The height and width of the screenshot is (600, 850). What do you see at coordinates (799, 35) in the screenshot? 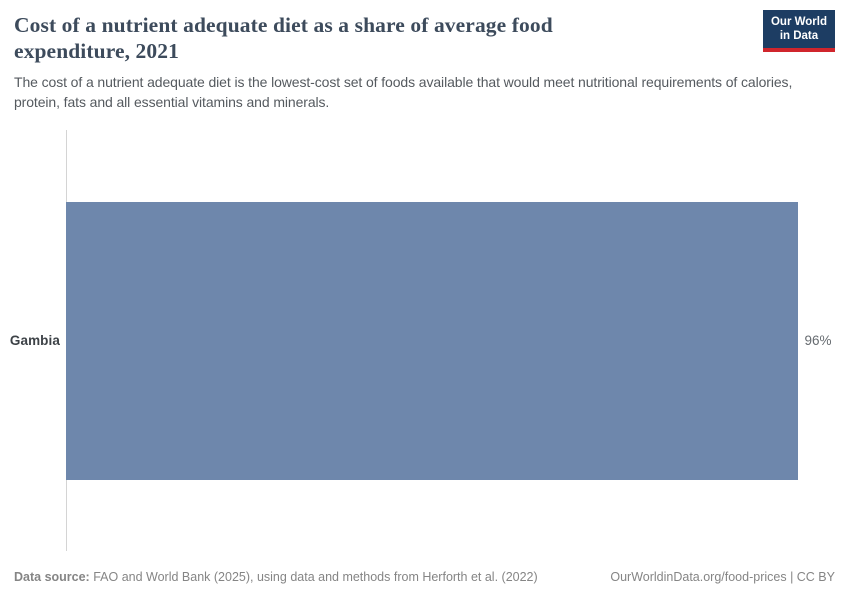
I see `owid-logo-line2: in Data` at bounding box center [799, 35].